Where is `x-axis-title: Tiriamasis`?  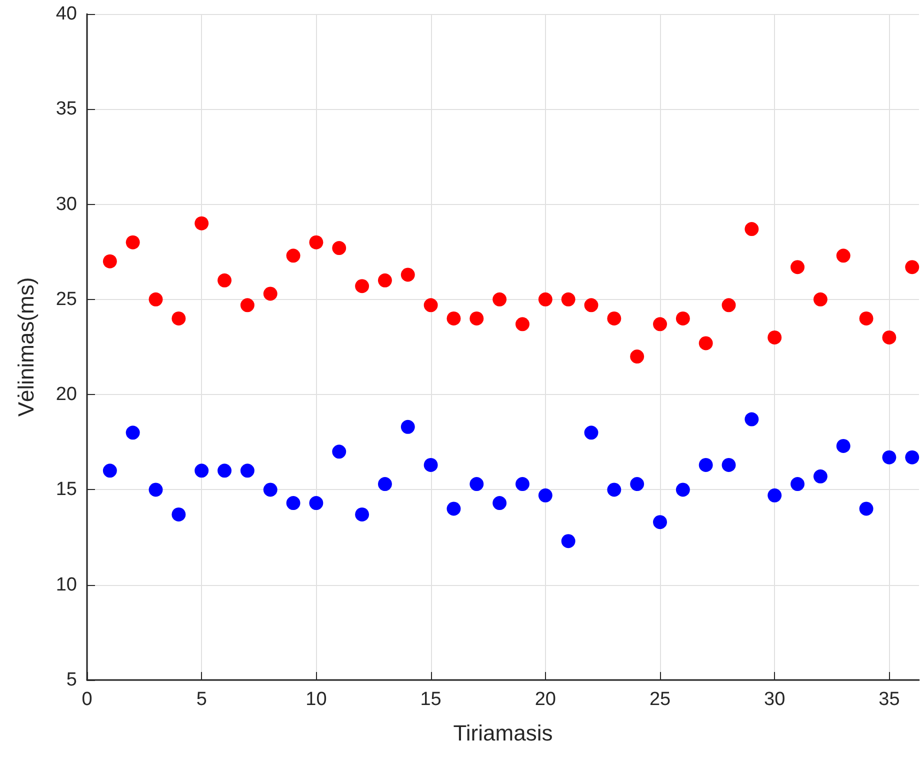 x-axis-title: Tiriamasis is located at coordinates (503, 733).